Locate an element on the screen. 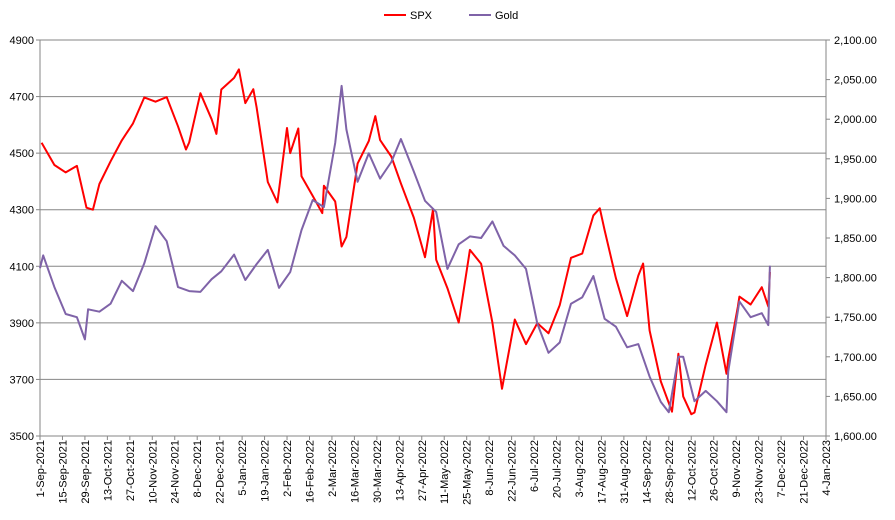 Image resolution: width=895 pixels, height=520 pixels. left-tick-label: 4100 is located at coordinates (22, 267).